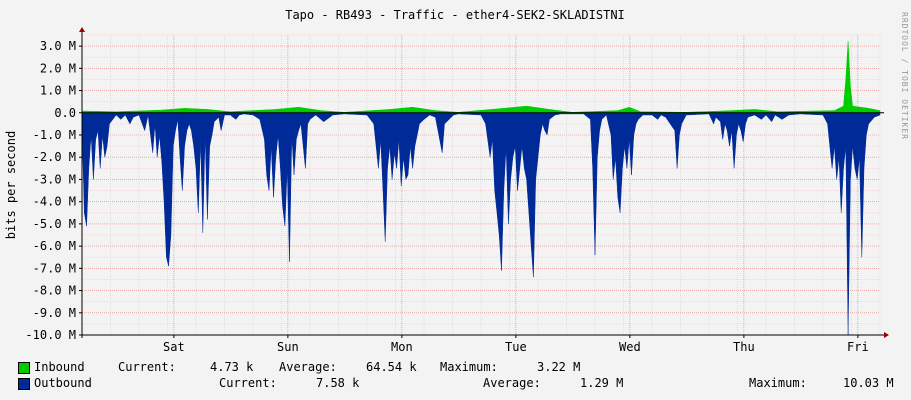 This screenshot has height=400, width=911. What do you see at coordinates (54, 291) in the screenshot?
I see `y-tick-label: -8.0 M` at bounding box center [54, 291].